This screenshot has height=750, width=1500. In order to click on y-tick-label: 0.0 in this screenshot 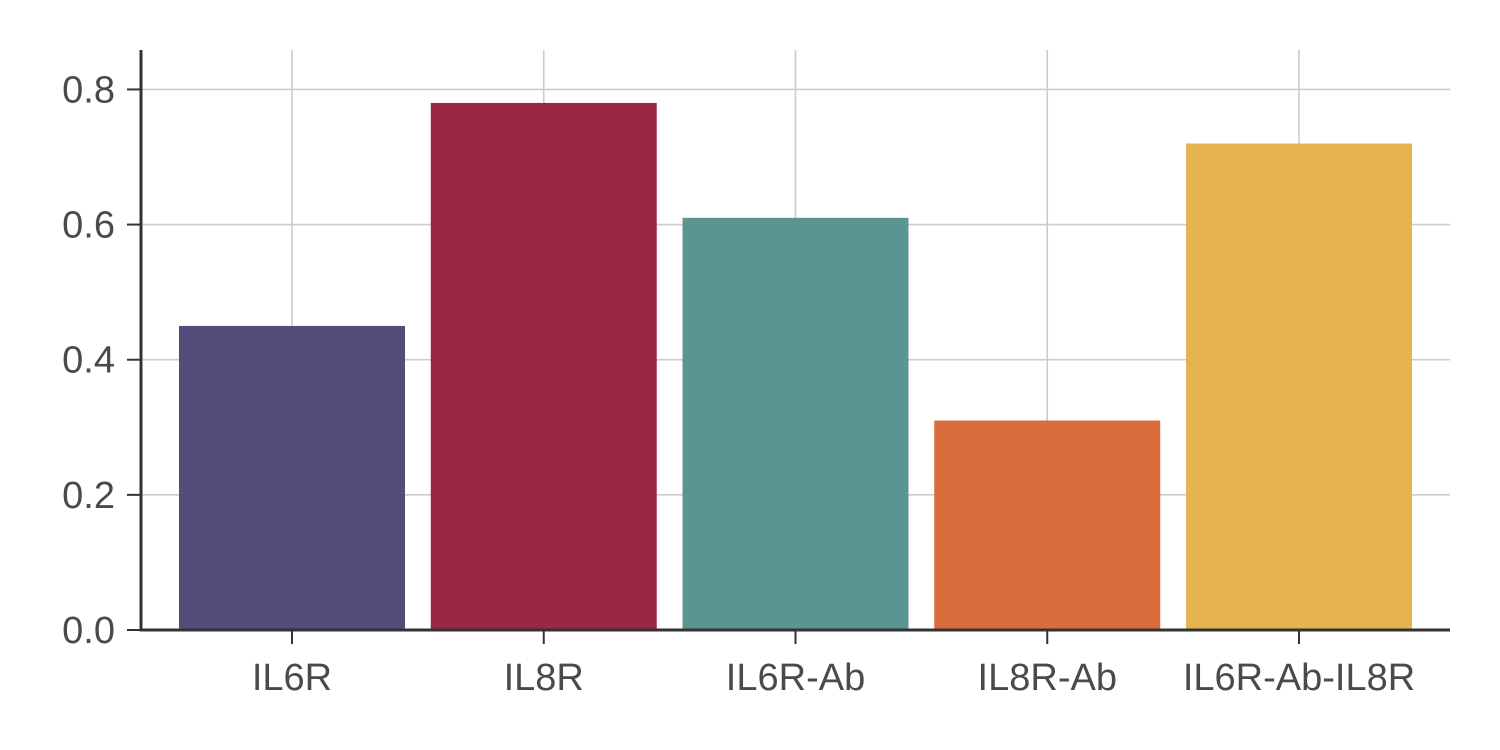, I will do `click(88, 631)`.